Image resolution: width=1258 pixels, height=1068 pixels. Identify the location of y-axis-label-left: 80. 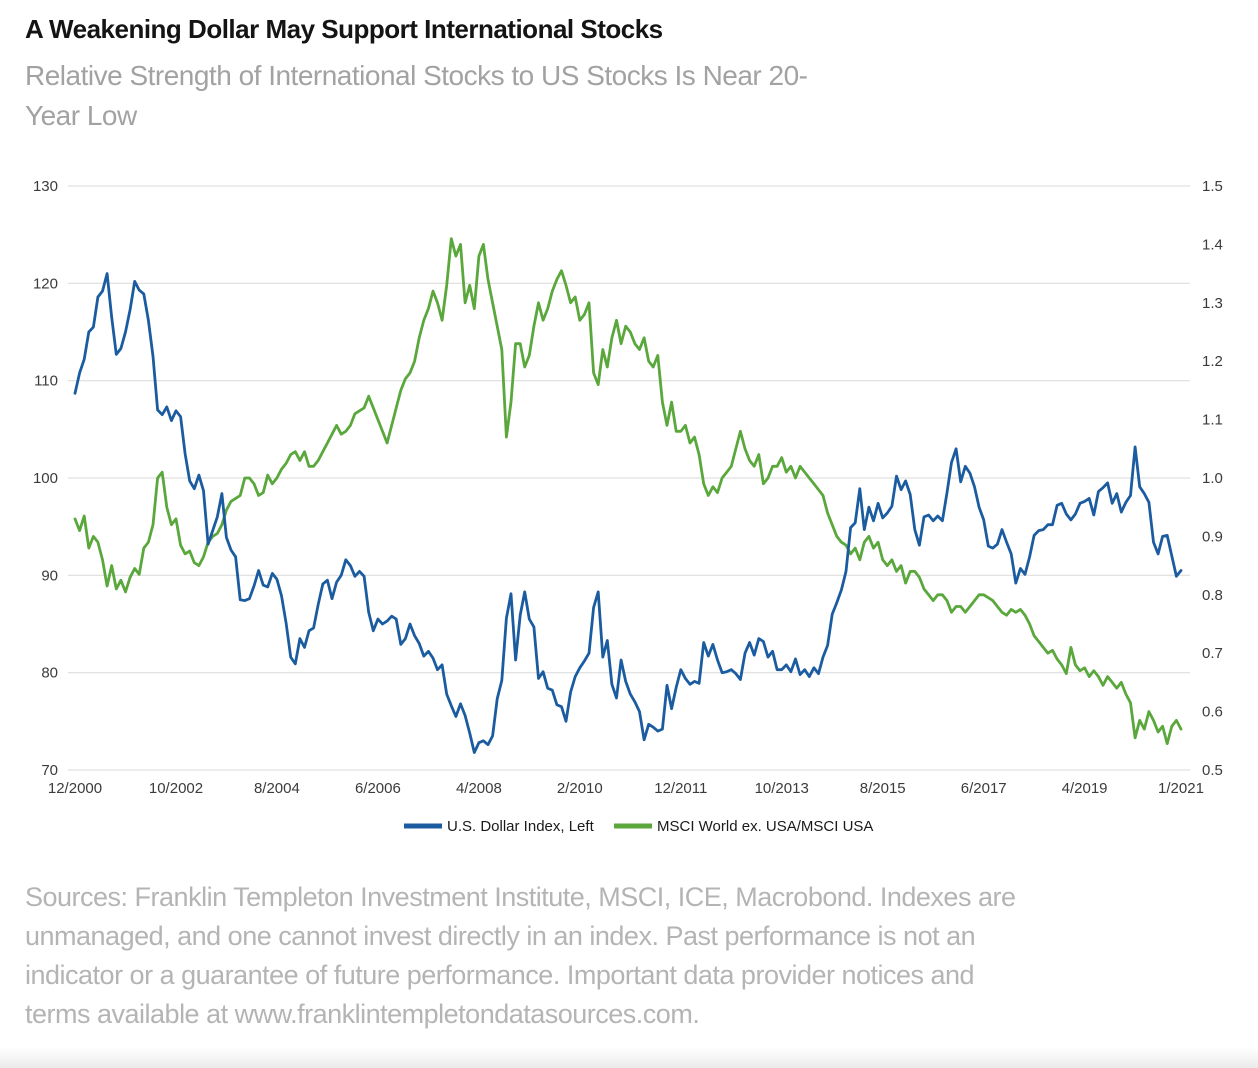
(49, 673).